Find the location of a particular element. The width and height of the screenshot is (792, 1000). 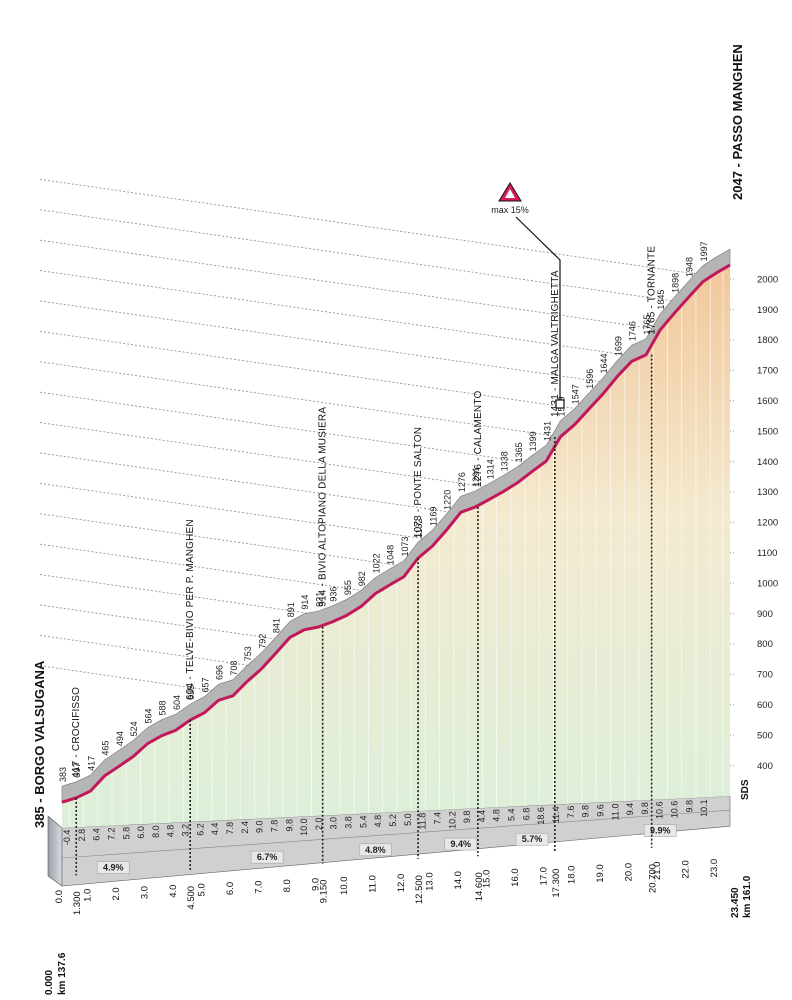

km-tick-label: 9.0 is located at coordinates (315, 884).